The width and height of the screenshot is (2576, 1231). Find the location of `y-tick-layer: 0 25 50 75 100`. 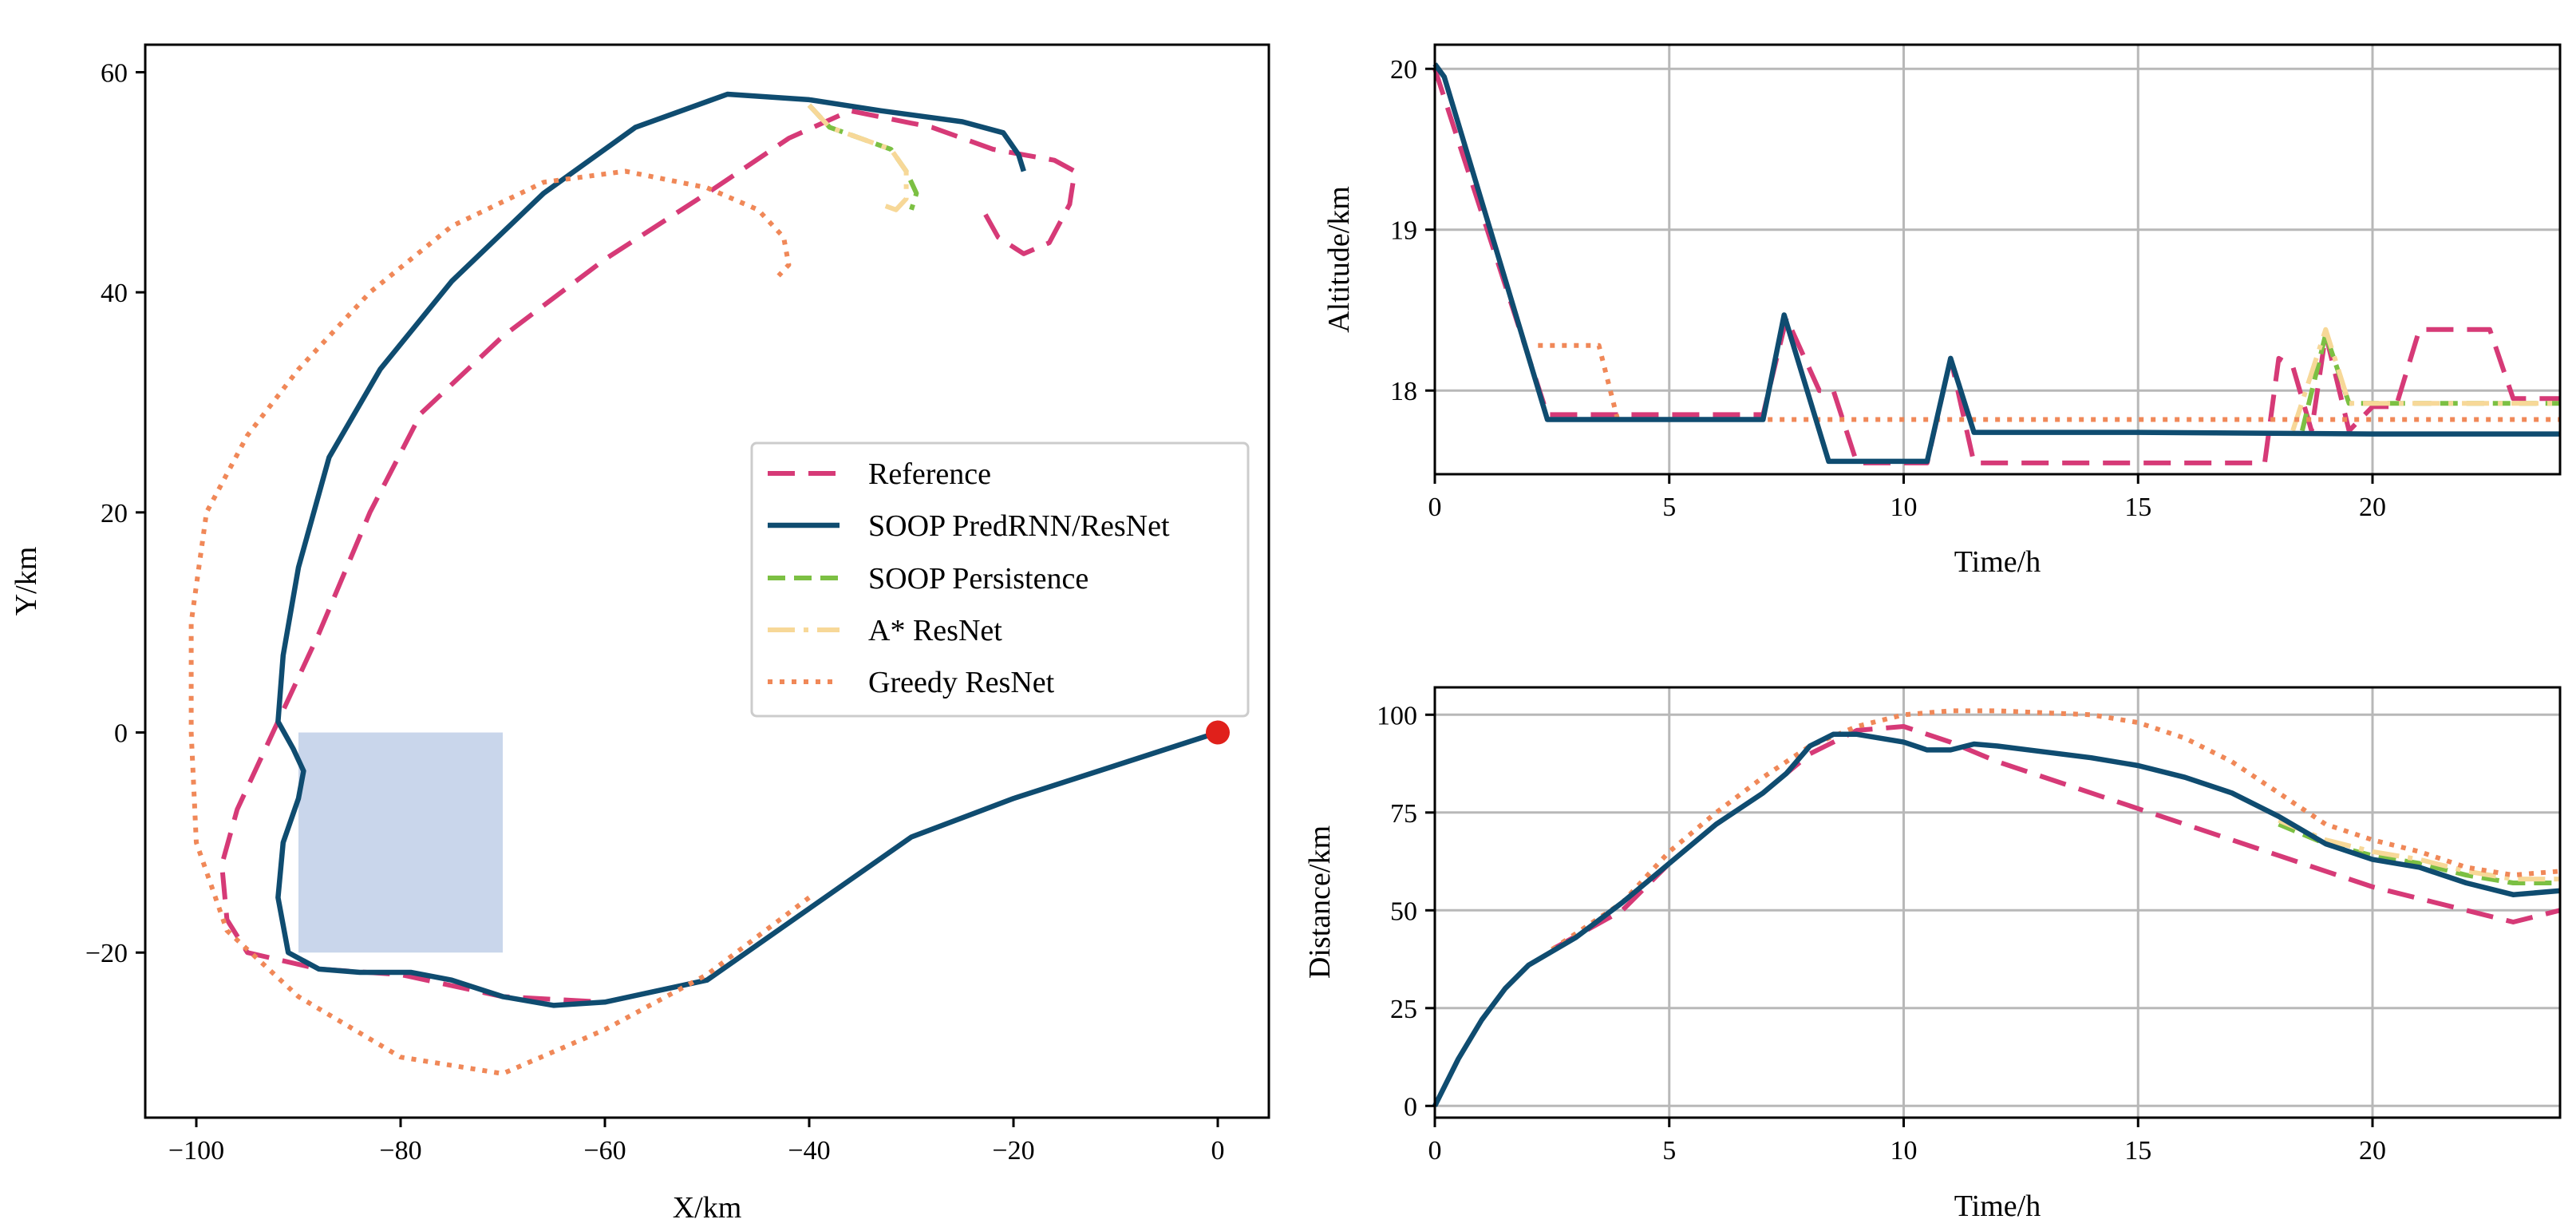

y-tick-layer: 0 25 50 75 100 is located at coordinates (1406, 912).